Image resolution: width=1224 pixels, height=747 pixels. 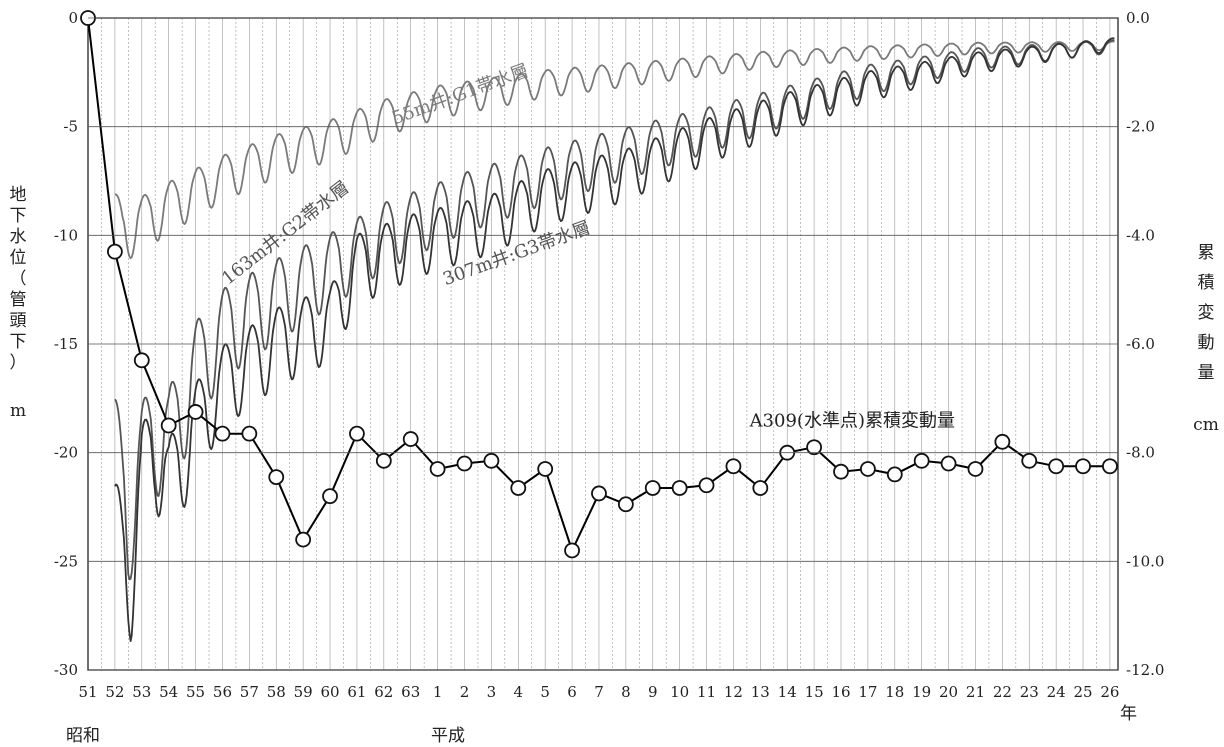 I want to click on right-y-axis-label-char: 積, so click(x=1206, y=283).